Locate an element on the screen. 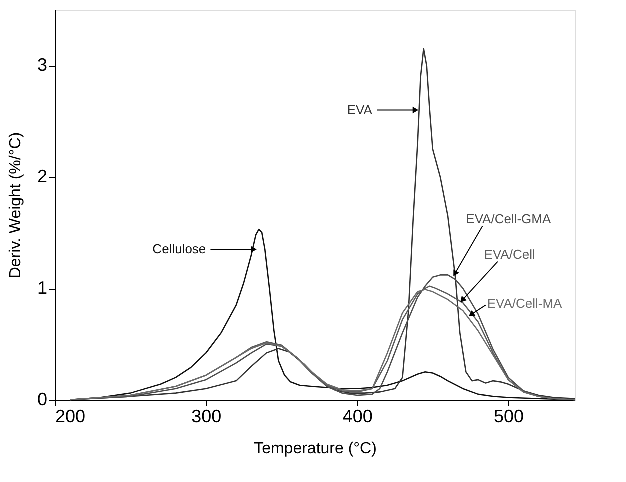 This screenshot has width=626, height=482. text: EVA/Cell-GMA is located at coordinates (509, 218).